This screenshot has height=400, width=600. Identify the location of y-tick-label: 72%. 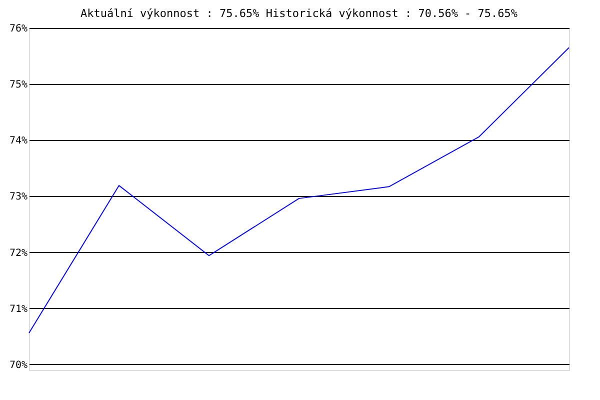
(18, 253).